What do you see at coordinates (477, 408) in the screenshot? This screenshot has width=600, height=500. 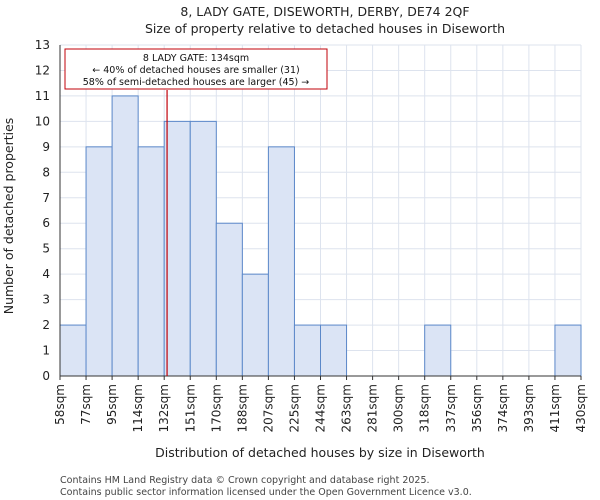 I see `x-tick-label: 356sqm` at bounding box center [477, 408].